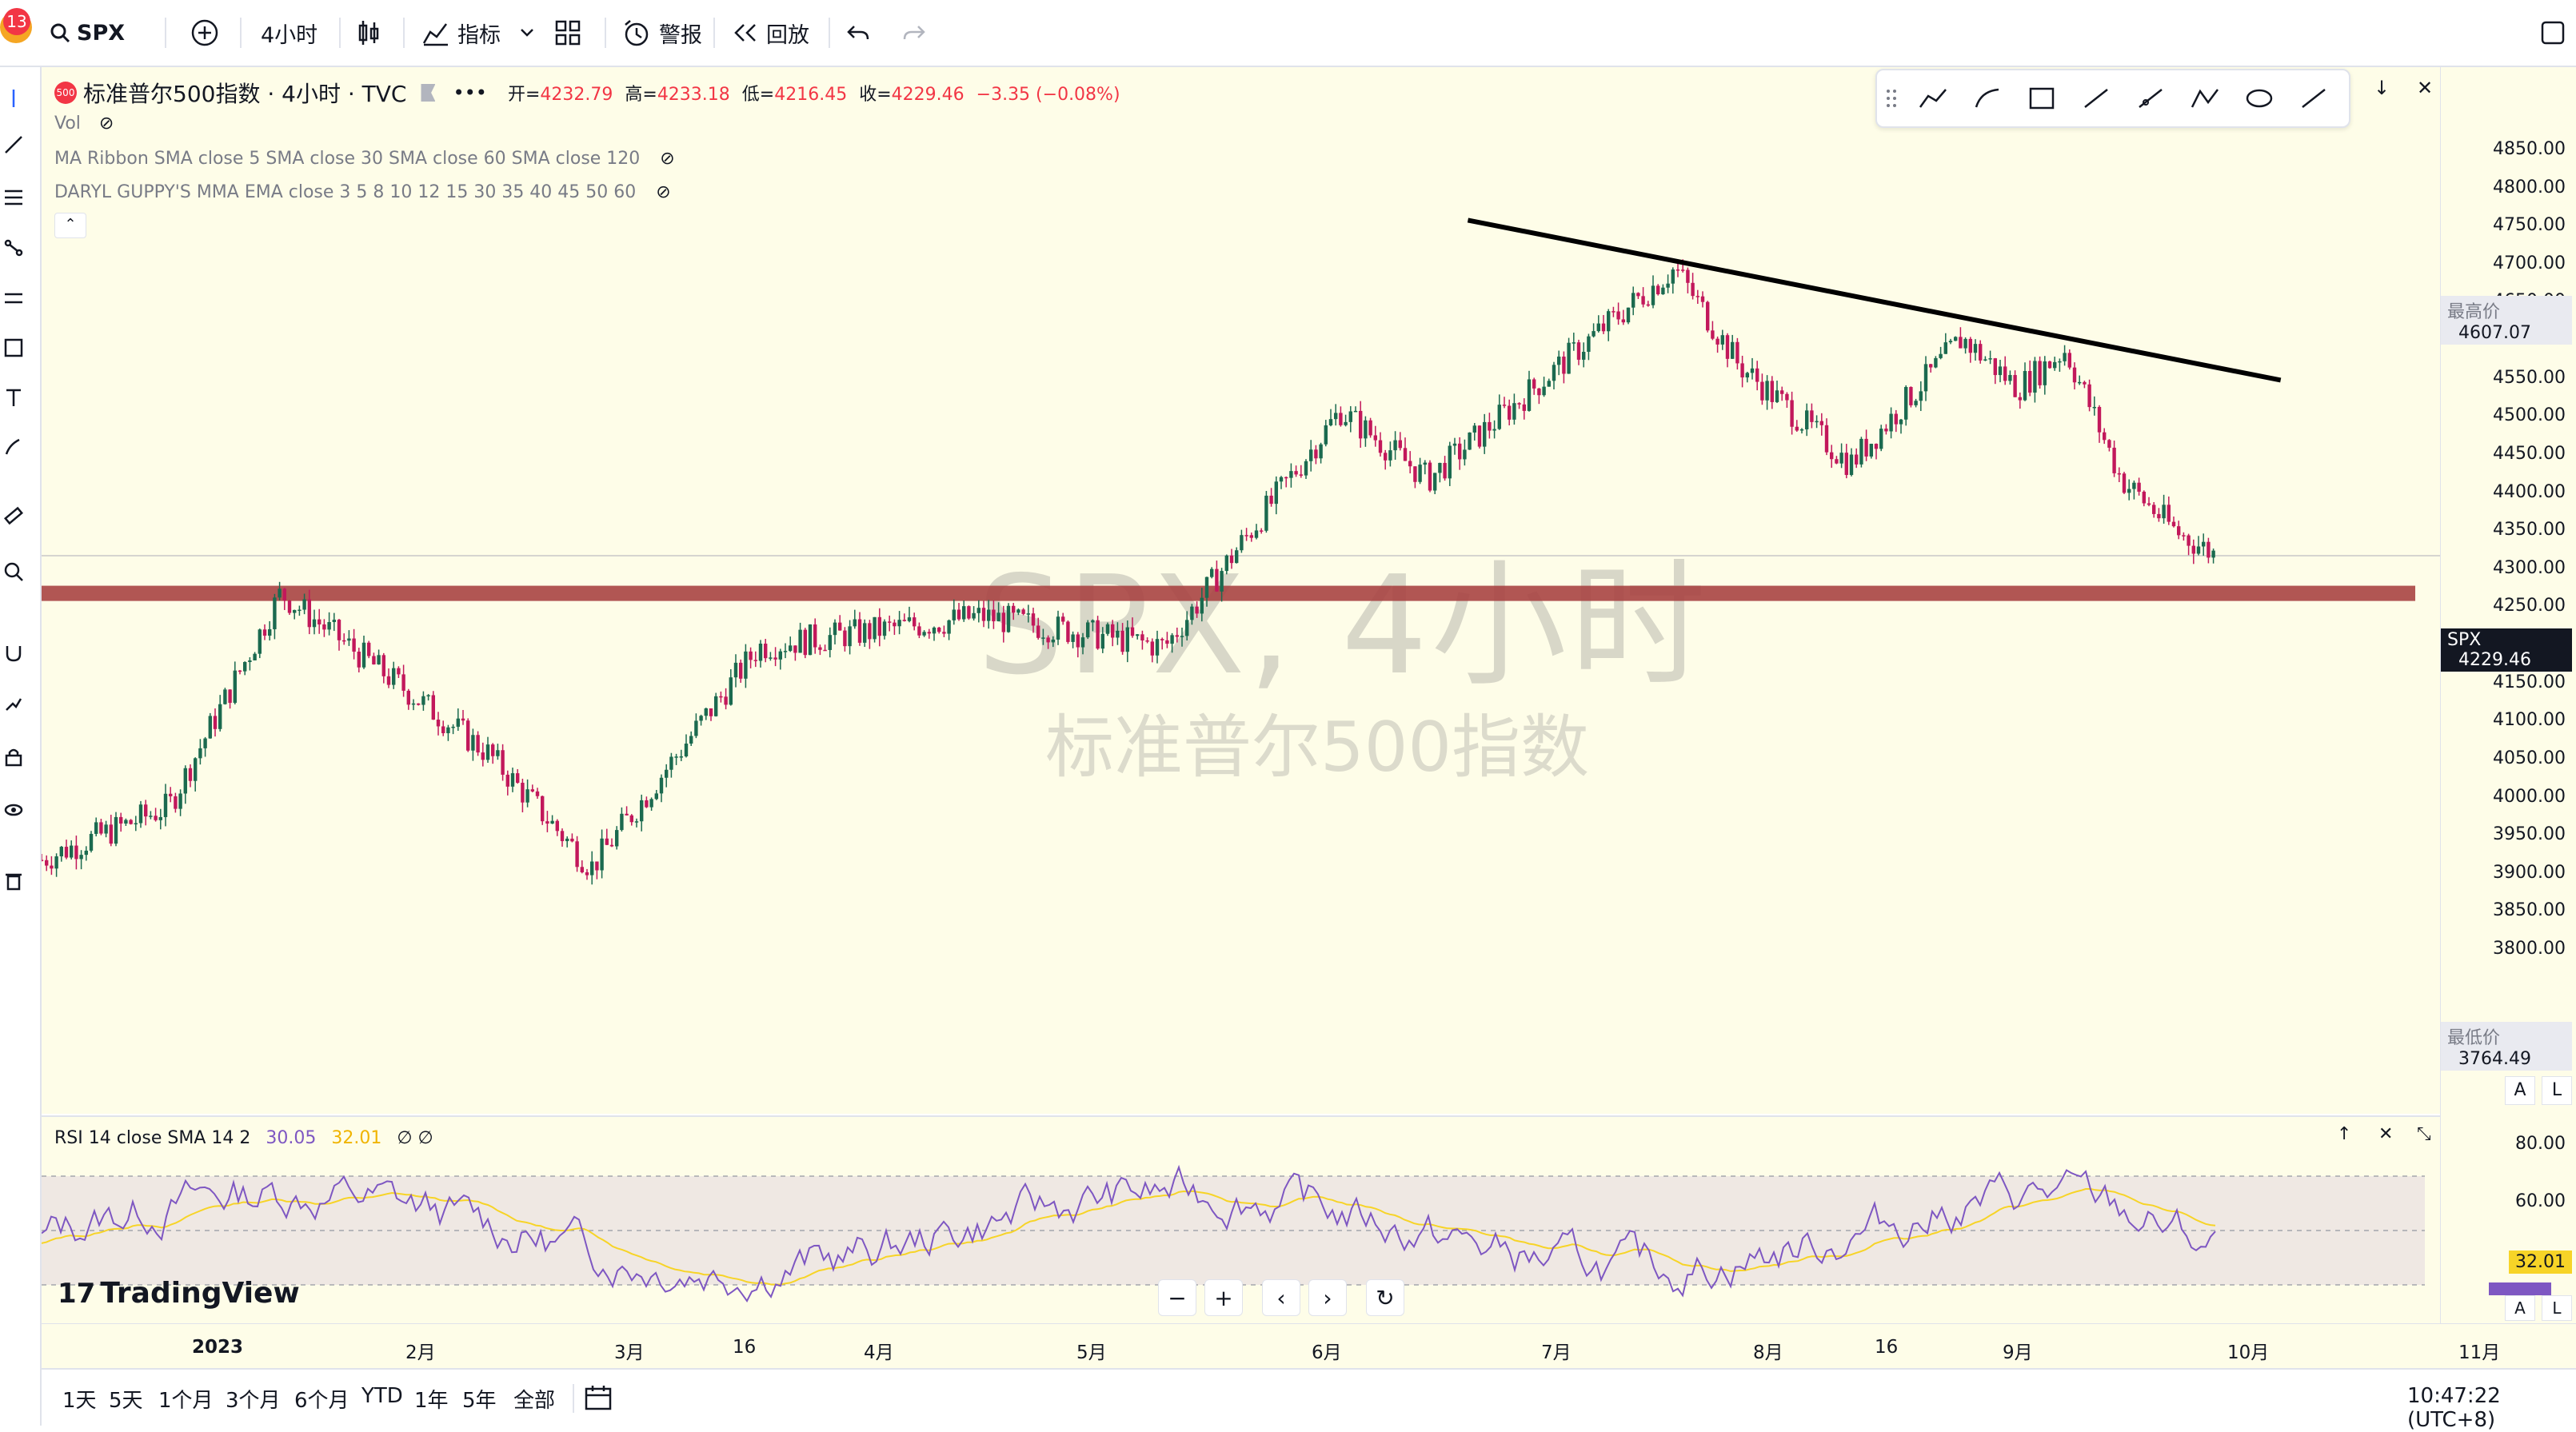 The image size is (2576, 1432). I want to click on abcd-pattern-icon, so click(2205, 98).